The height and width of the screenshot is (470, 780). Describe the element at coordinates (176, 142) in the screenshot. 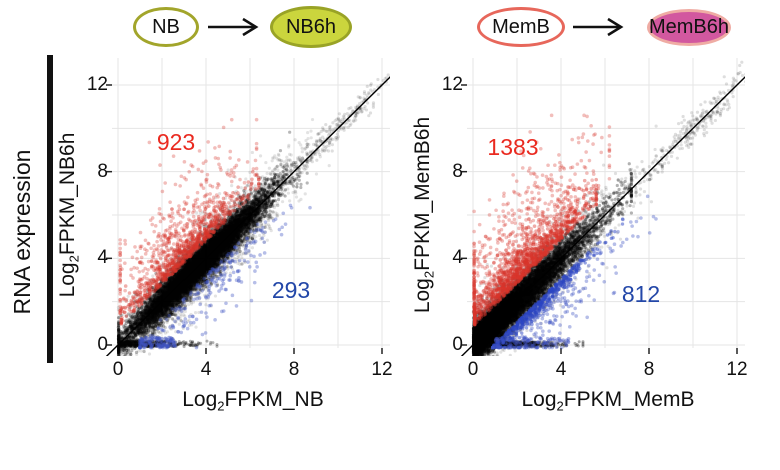

I see `up-count-annotation: 923` at that location.